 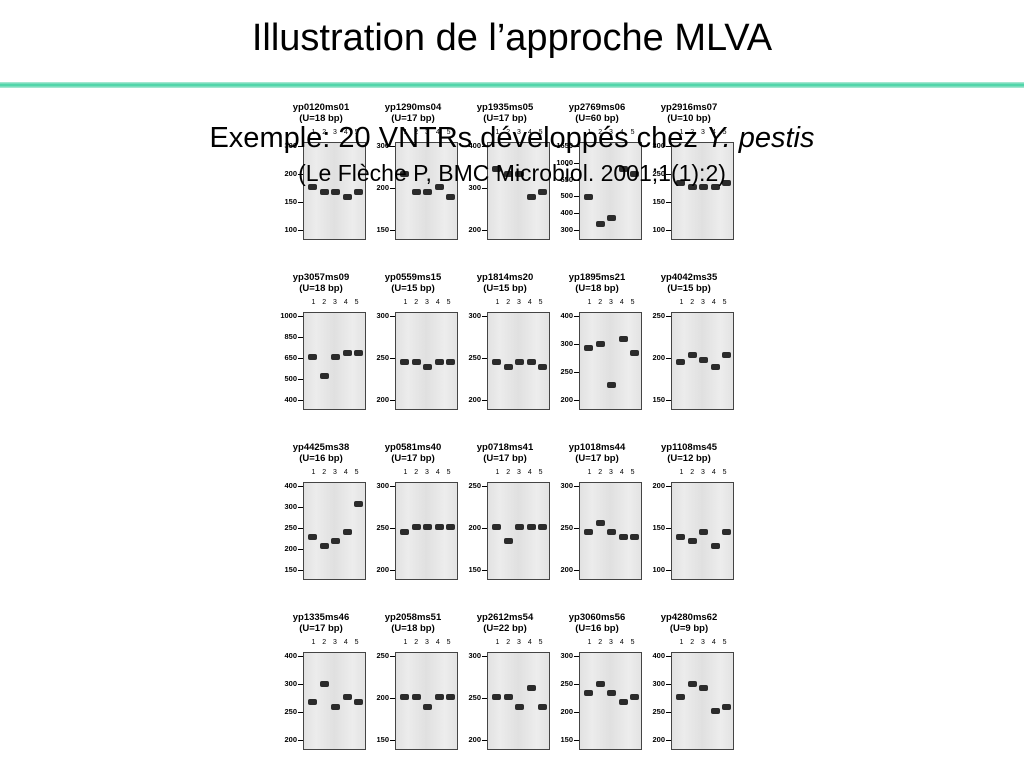 What do you see at coordinates (512, 38) in the screenshot?
I see `slide-title: Illustration de l’approche MLVA` at bounding box center [512, 38].